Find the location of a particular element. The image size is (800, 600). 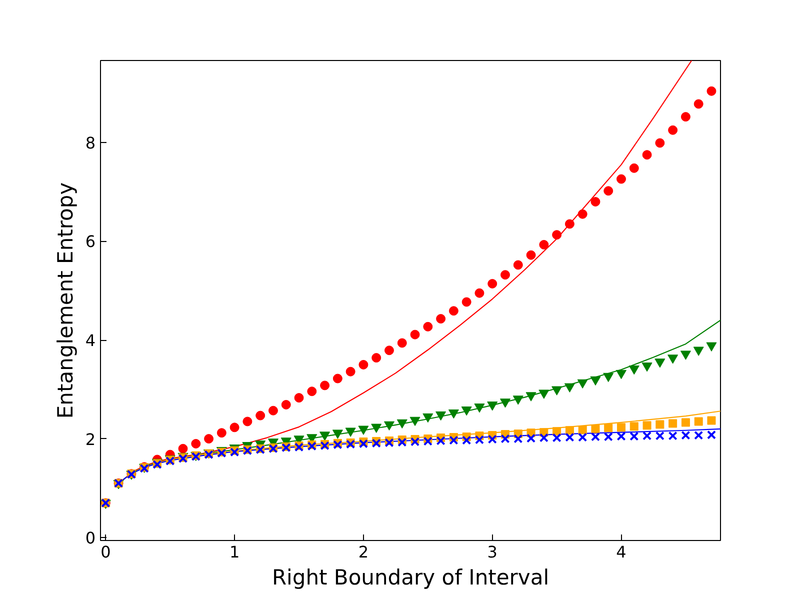

x-tick-label: 2 is located at coordinates (363, 552).